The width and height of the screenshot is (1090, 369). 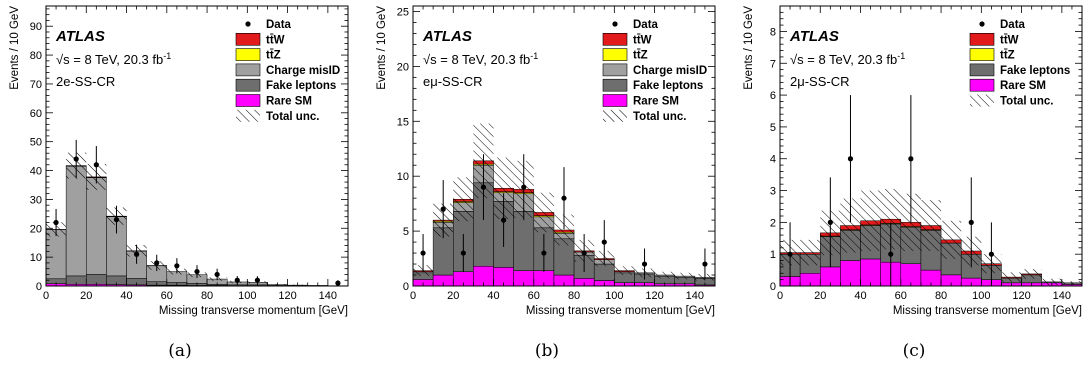 What do you see at coordinates (820, 81) in the screenshot?
I see `region-label: 2μ-SS-CR` at bounding box center [820, 81].